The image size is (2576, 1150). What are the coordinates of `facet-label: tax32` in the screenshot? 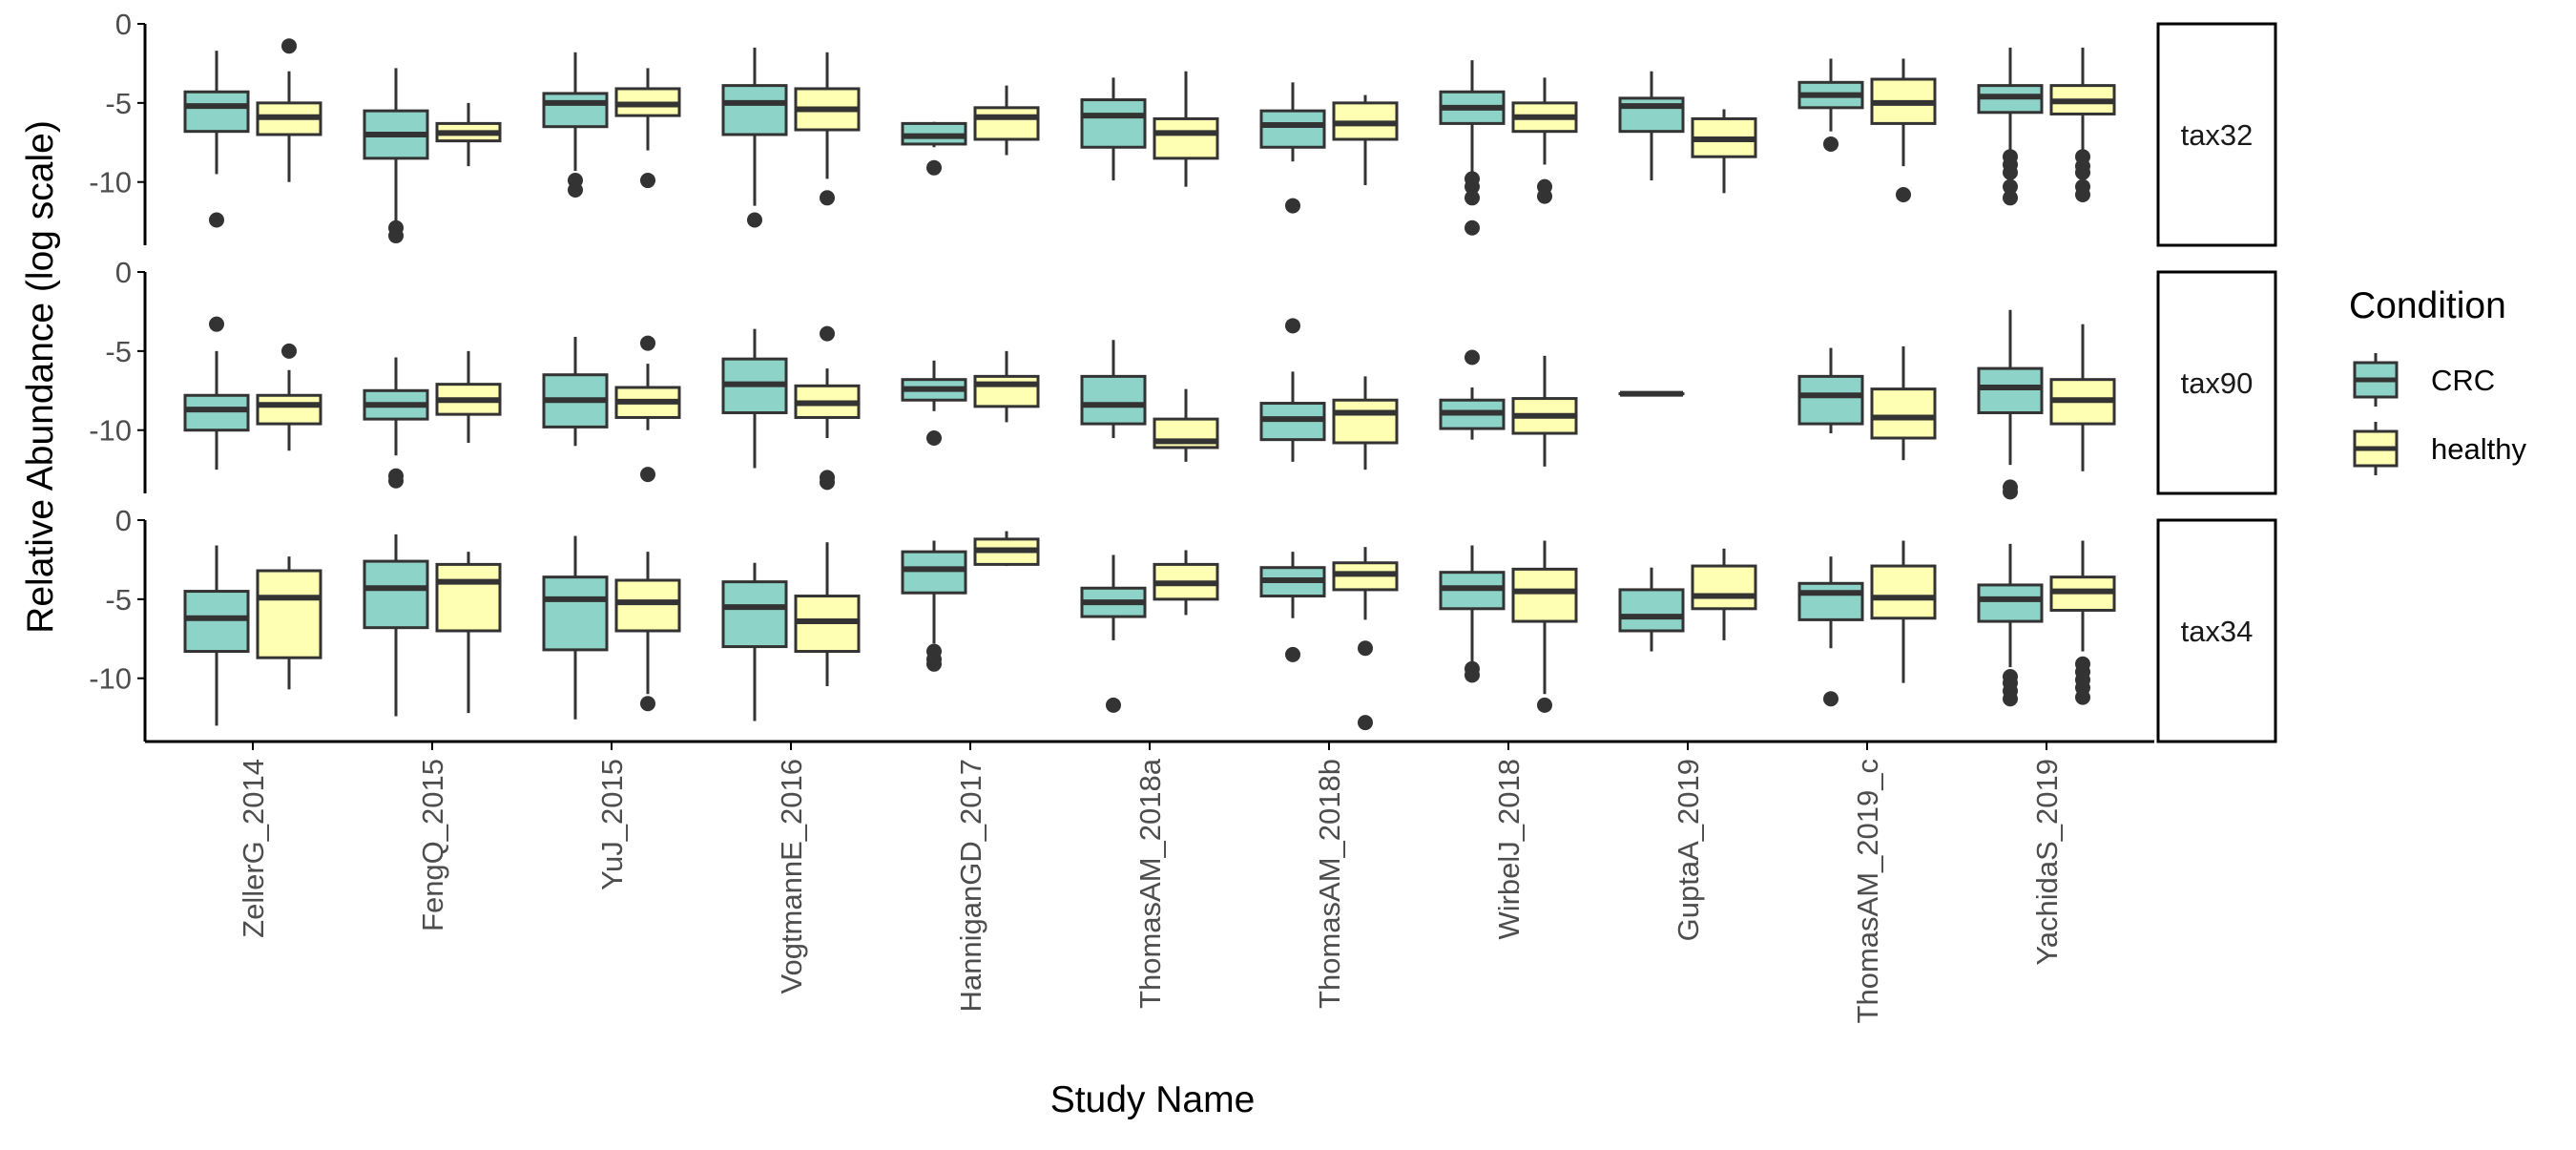 It's located at (2217, 135).